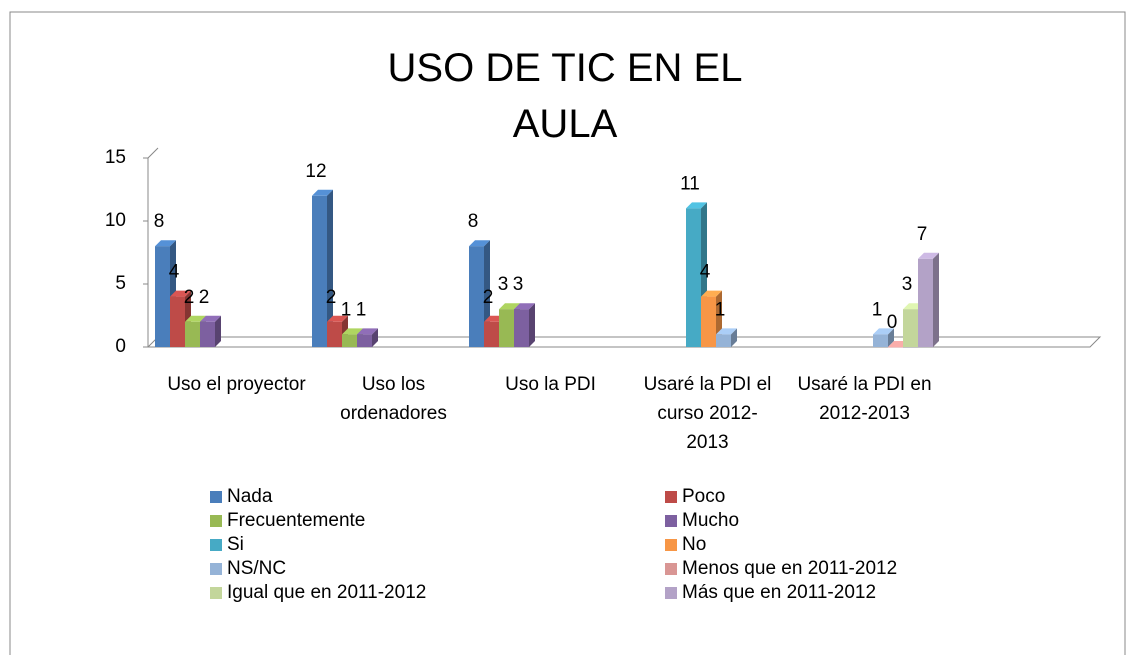 The width and height of the screenshot is (1136, 655). What do you see at coordinates (779, 592) in the screenshot?
I see `legend-label: Más que en 2011-2012` at bounding box center [779, 592].